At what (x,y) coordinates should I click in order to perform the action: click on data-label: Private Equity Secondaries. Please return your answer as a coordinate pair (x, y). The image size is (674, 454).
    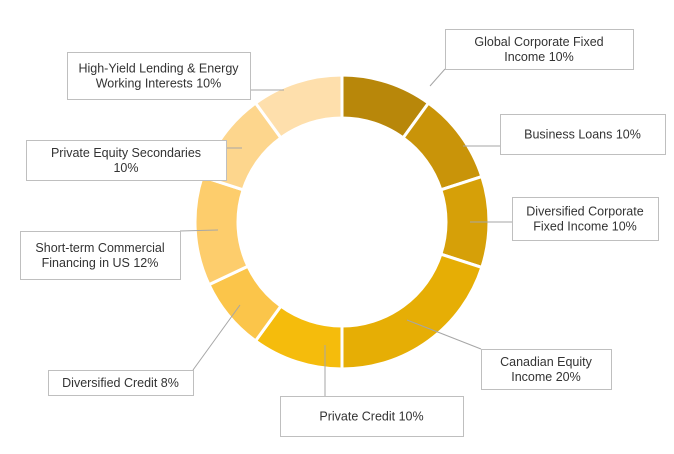
    Looking at the image, I should click on (126, 153).